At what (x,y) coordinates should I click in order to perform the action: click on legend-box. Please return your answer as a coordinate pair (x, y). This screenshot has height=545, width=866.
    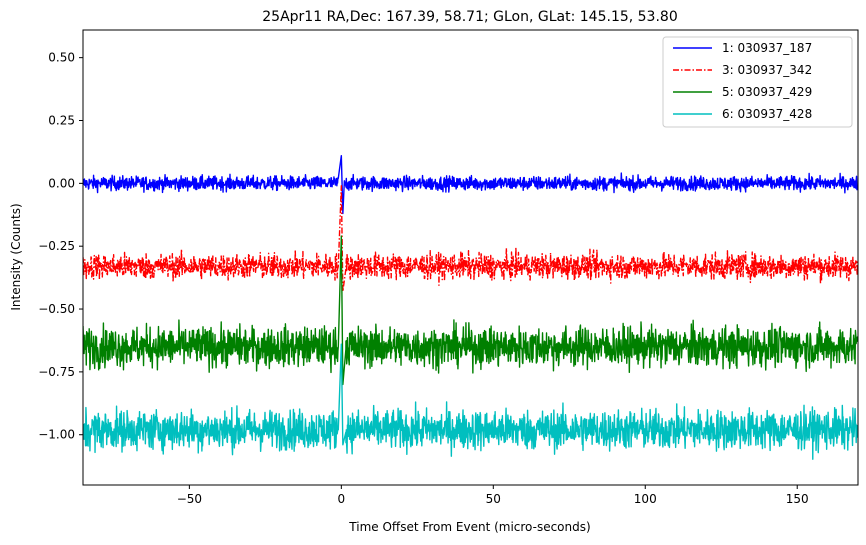
    Looking at the image, I should click on (757, 82).